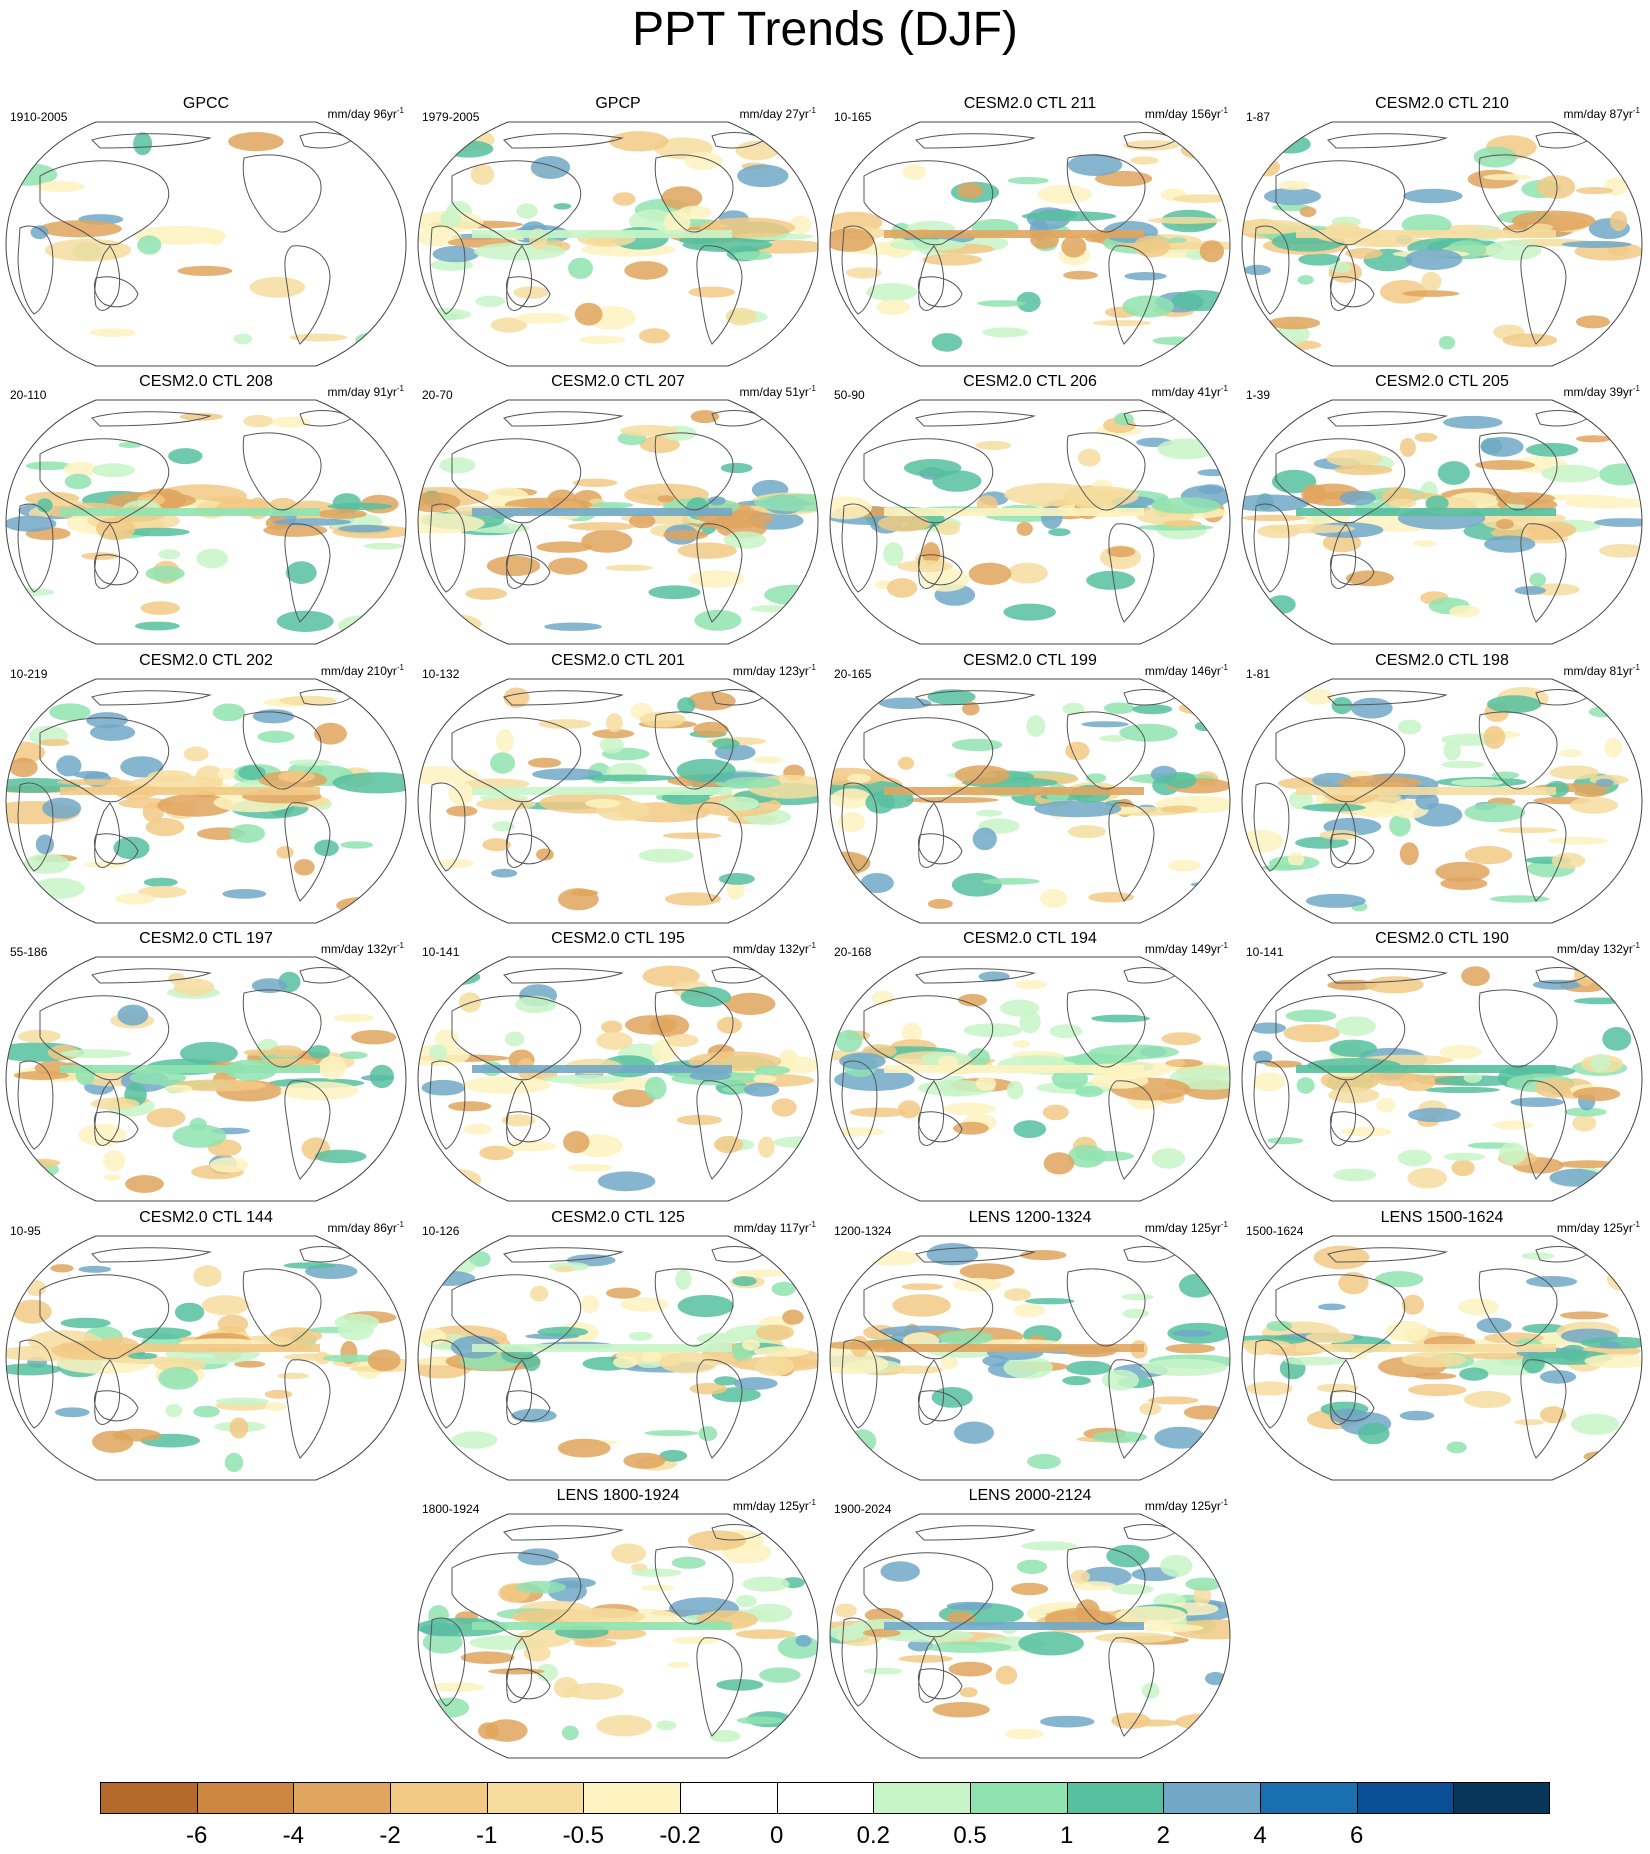 This screenshot has height=1854, width=1650. I want to click on panel-title: CESM2.0 CTL 201, so click(618, 660).